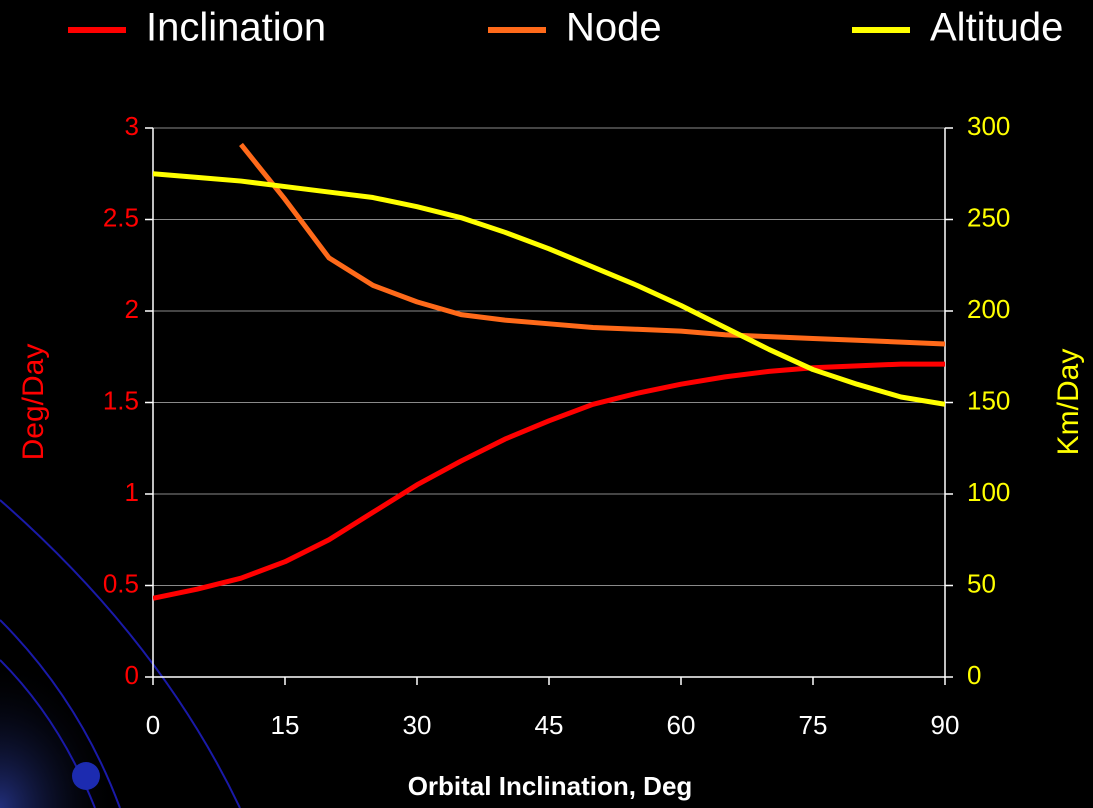 Image resolution: width=1093 pixels, height=808 pixels. Describe the element at coordinates (132, 309) in the screenshot. I see `y-tick-label: 2` at that location.